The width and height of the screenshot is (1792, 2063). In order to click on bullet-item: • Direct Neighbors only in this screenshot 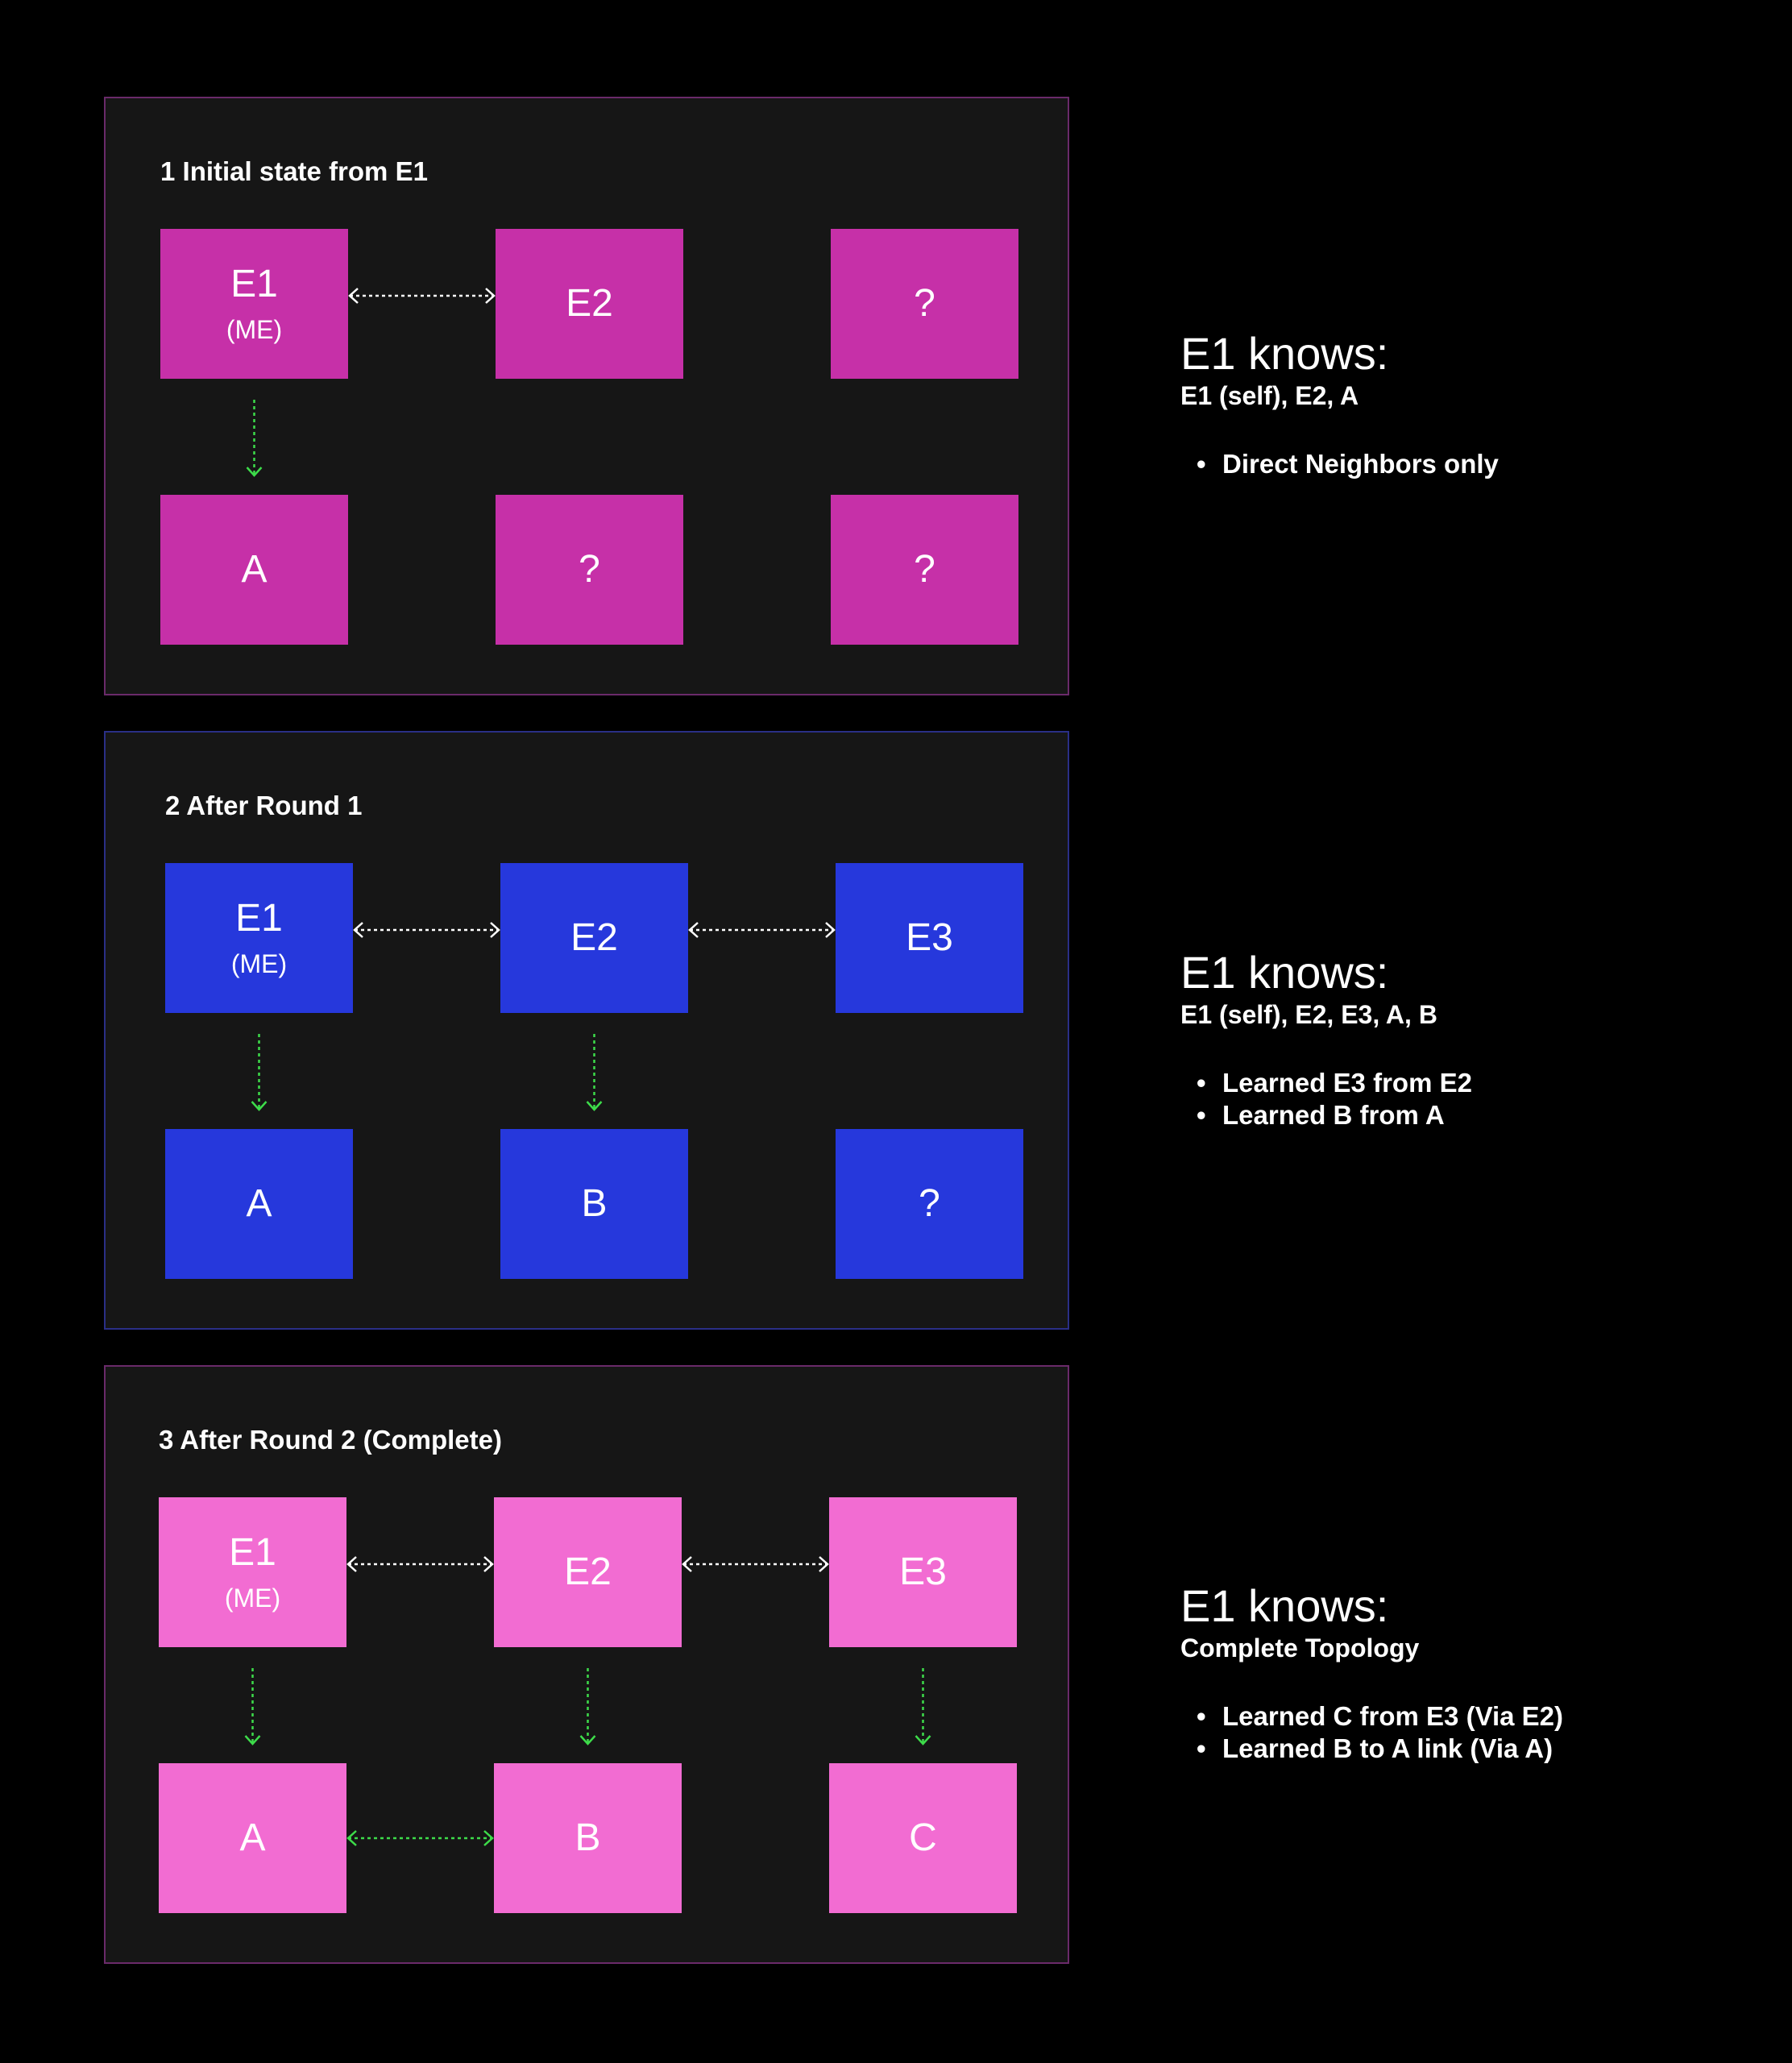, I will do `click(1348, 464)`.